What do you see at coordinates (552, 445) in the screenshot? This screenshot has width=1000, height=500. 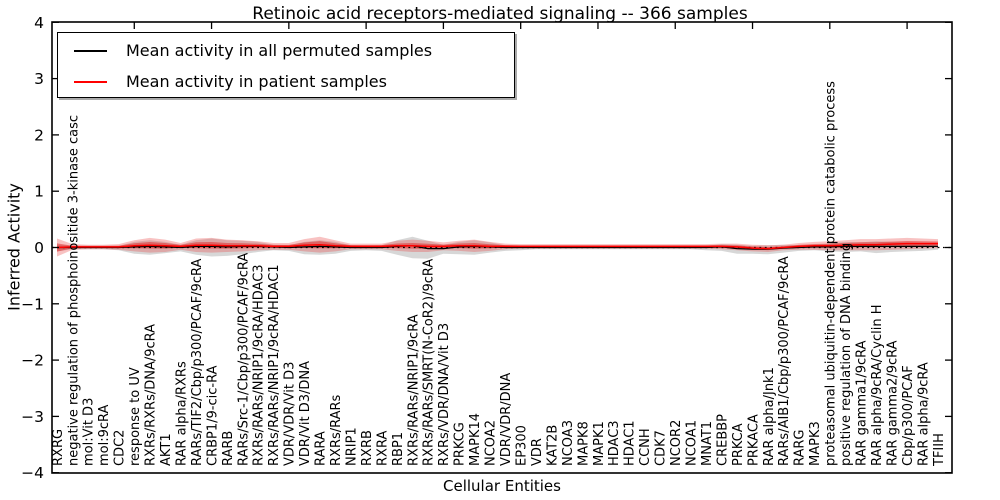 I see `x-category-label: KAT2B` at bounding box center [552, 445].